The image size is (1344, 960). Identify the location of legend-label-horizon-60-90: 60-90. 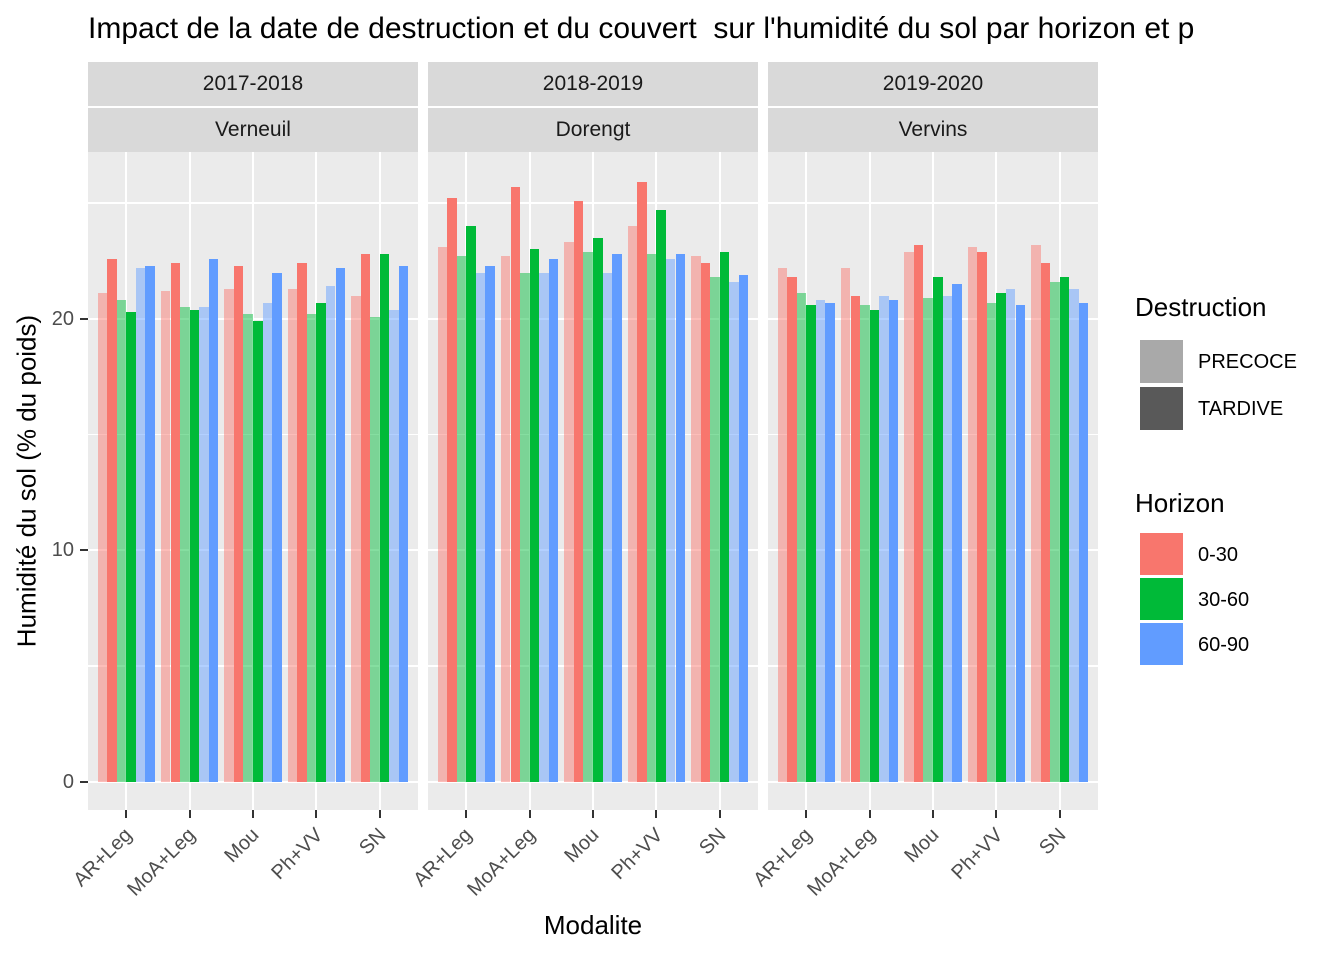
(1224, 645).